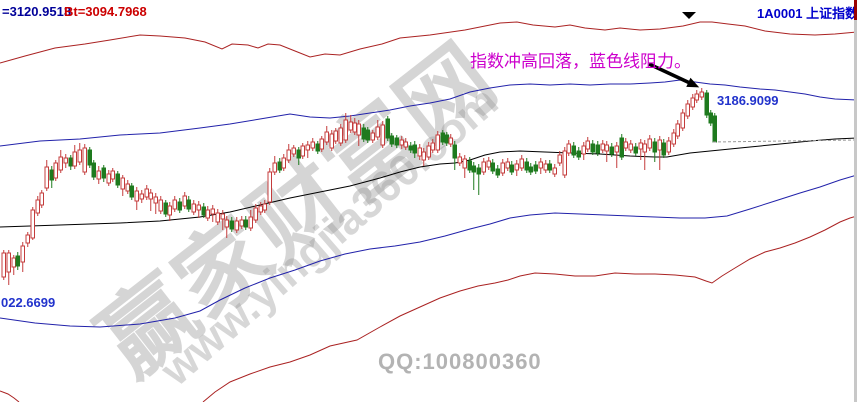  Describe the element at coordinates (855, 10) in the screenshot. I see `right-border-red` at that location.